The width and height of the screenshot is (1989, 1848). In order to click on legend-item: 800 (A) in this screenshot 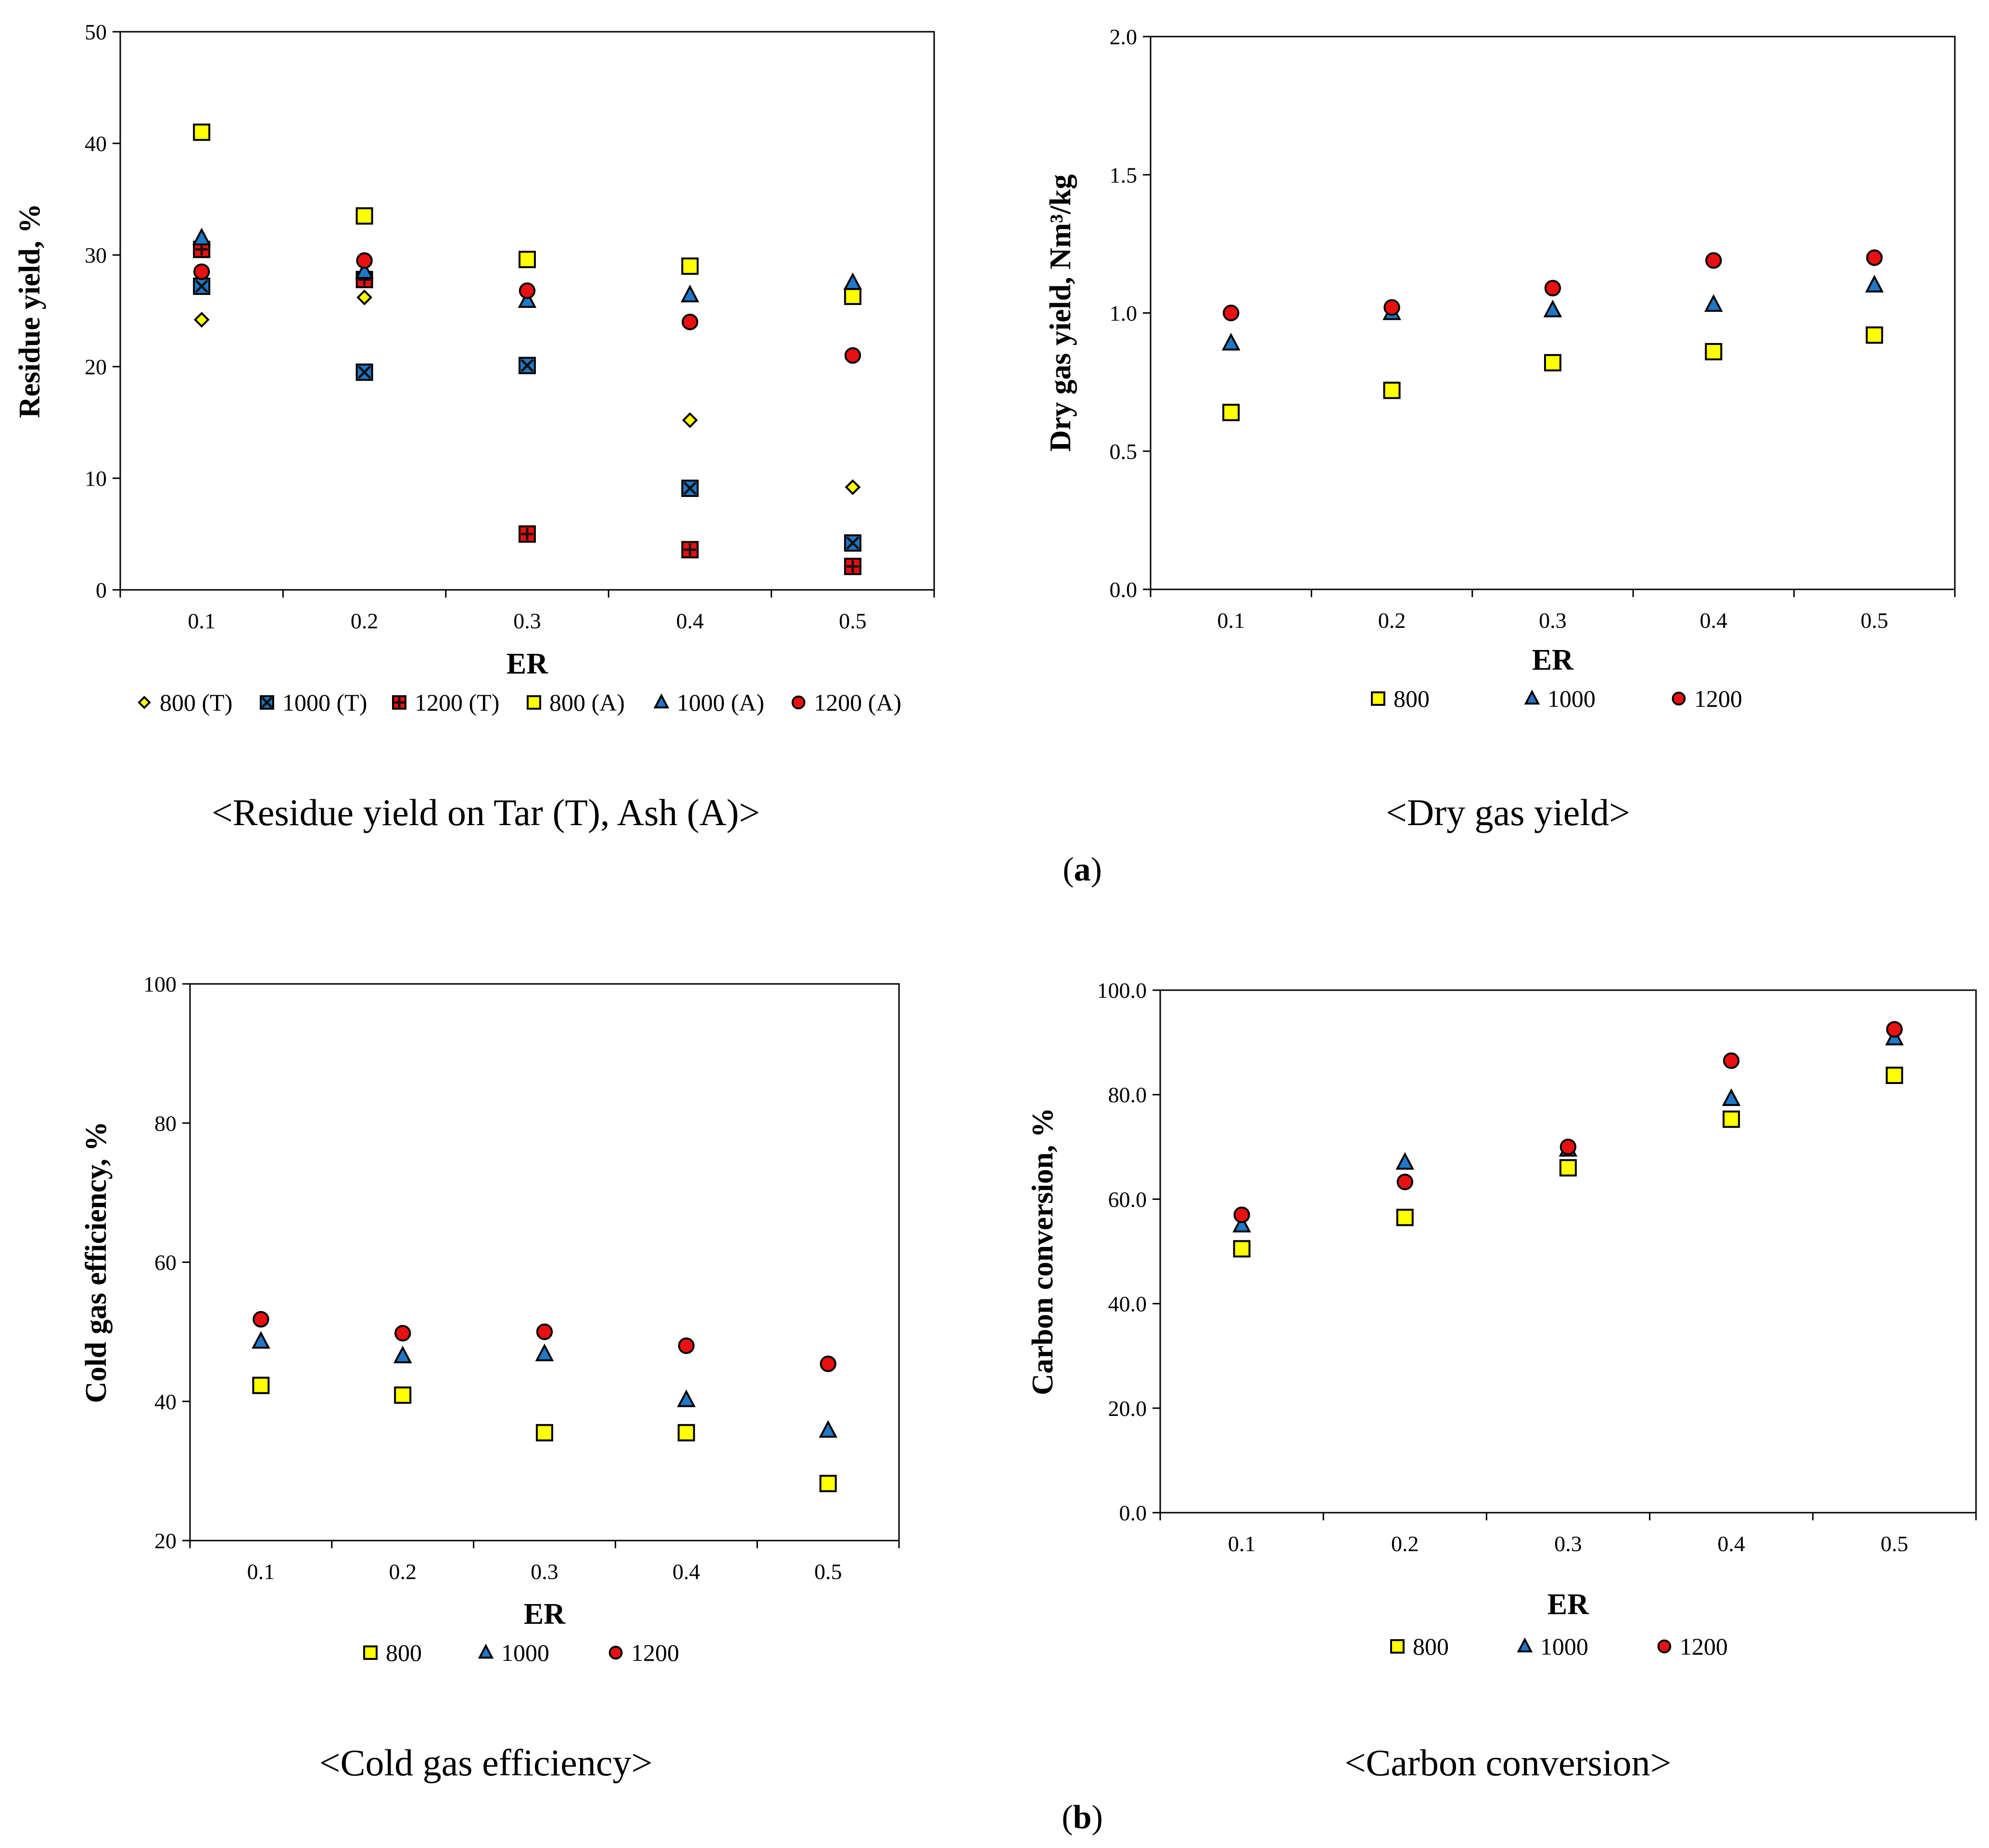, I will do `click(576, 702)`.